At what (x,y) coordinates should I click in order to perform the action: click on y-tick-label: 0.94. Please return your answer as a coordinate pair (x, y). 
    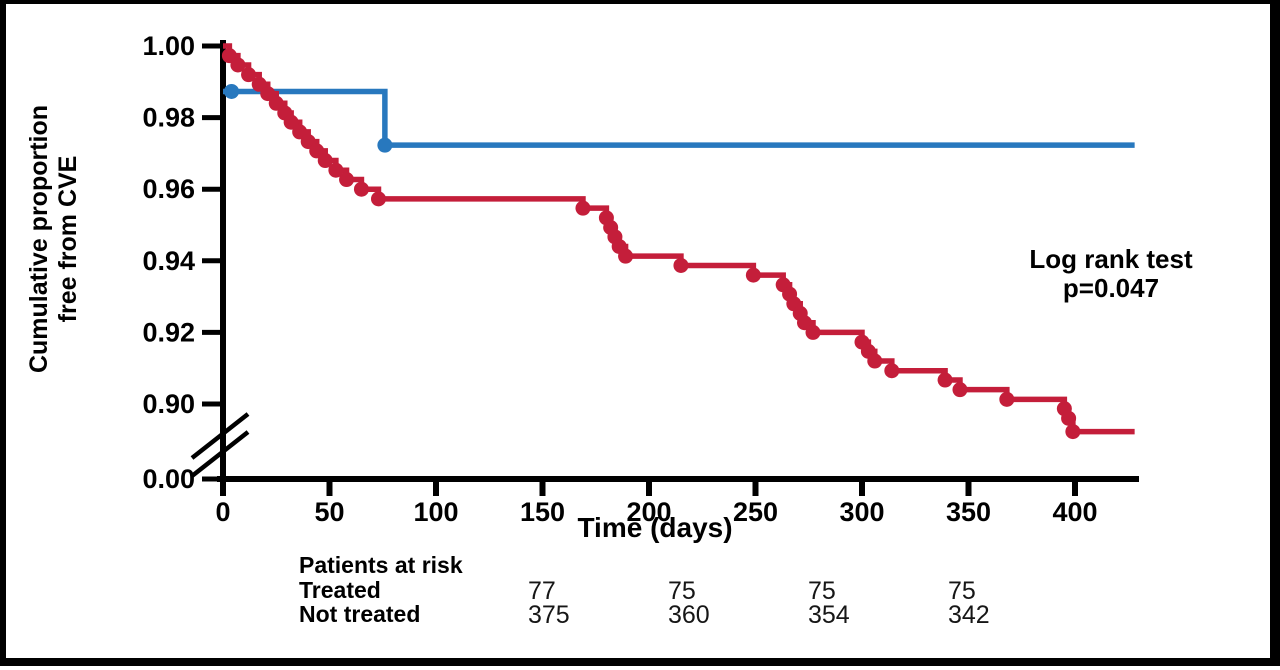
    Looking at the image, I should click on (168, 261).